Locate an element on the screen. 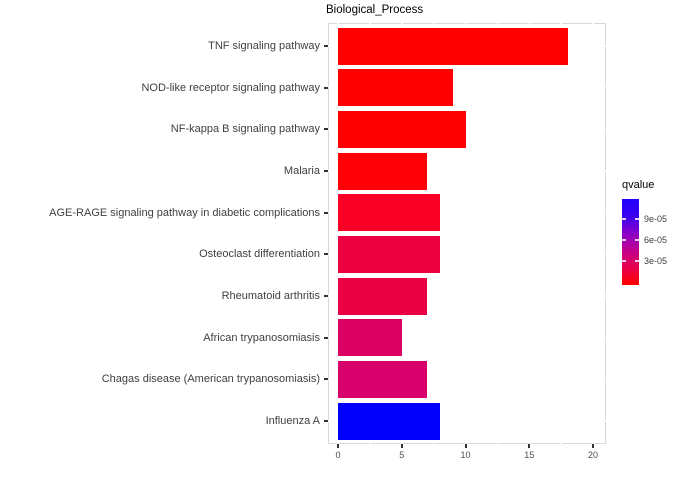  x-axis-label: 15 is located at coordinates (529, 455).